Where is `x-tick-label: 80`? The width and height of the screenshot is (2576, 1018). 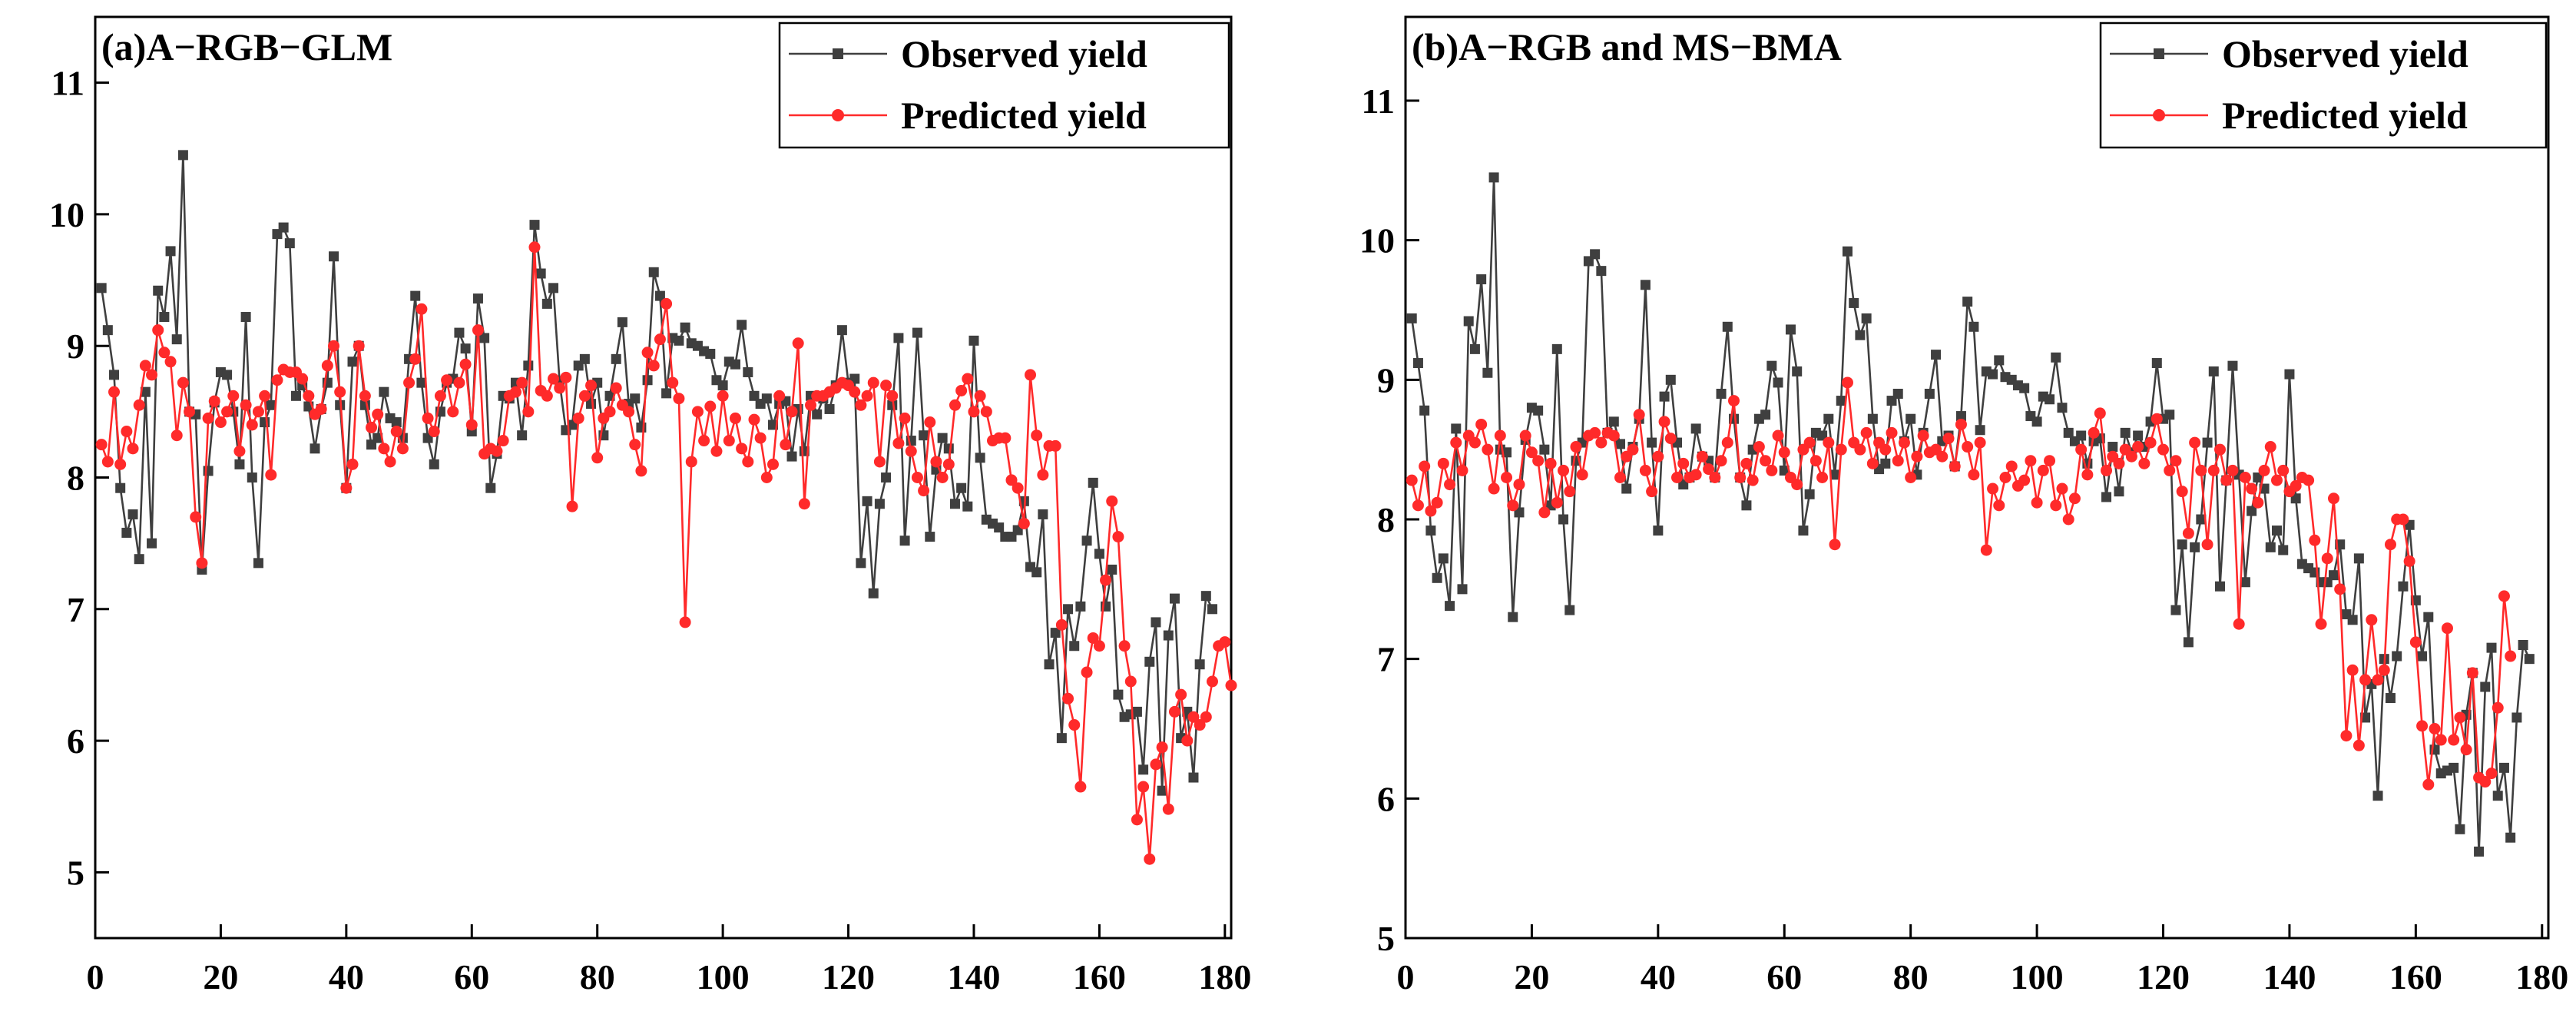
x-tick-label: 80 is located at coordinates (597, 976).